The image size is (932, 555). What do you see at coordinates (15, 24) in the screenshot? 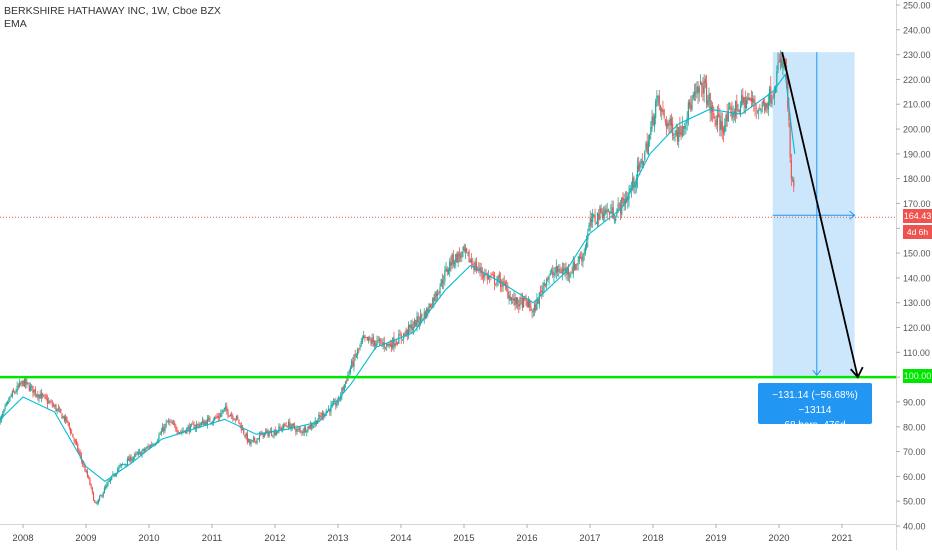
I see `ema-indicator-label: EMA` at bounding box center [15, 24].